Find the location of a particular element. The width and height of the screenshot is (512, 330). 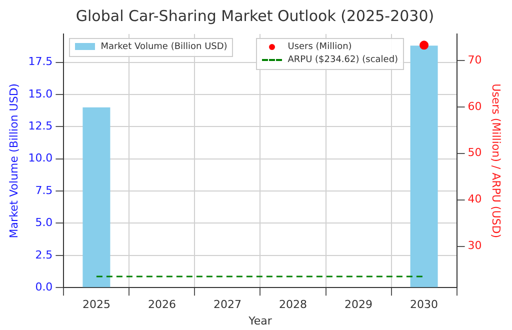

legend: Market Volume (Billion USD) is located at coordinates (151, 47).